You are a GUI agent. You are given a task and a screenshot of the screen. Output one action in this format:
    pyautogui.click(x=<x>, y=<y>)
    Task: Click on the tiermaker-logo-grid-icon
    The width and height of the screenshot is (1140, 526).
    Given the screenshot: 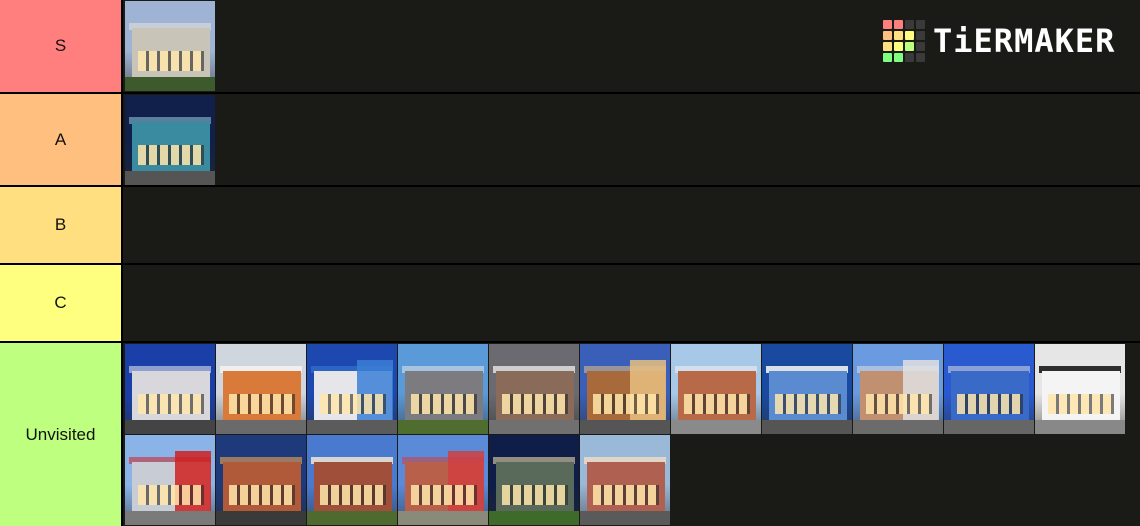 What is the action you would take?
    pyautogui.click(x=904, y=41)
    